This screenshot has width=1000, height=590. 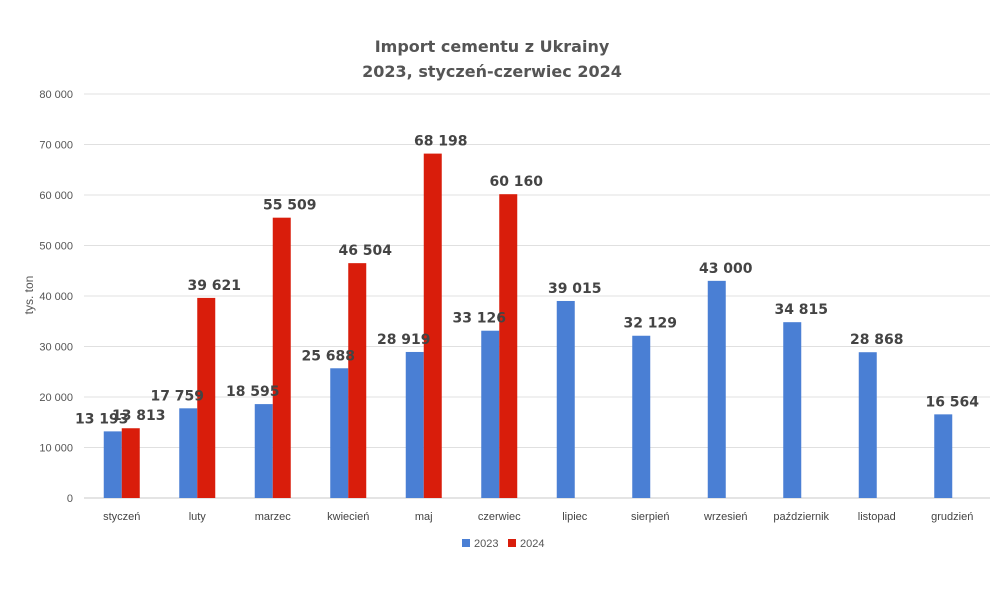 What do you see at coordinates (726, 269) in the screenshot?
I see `data-label-2023: 43 000` at bounding box center [726, 269].